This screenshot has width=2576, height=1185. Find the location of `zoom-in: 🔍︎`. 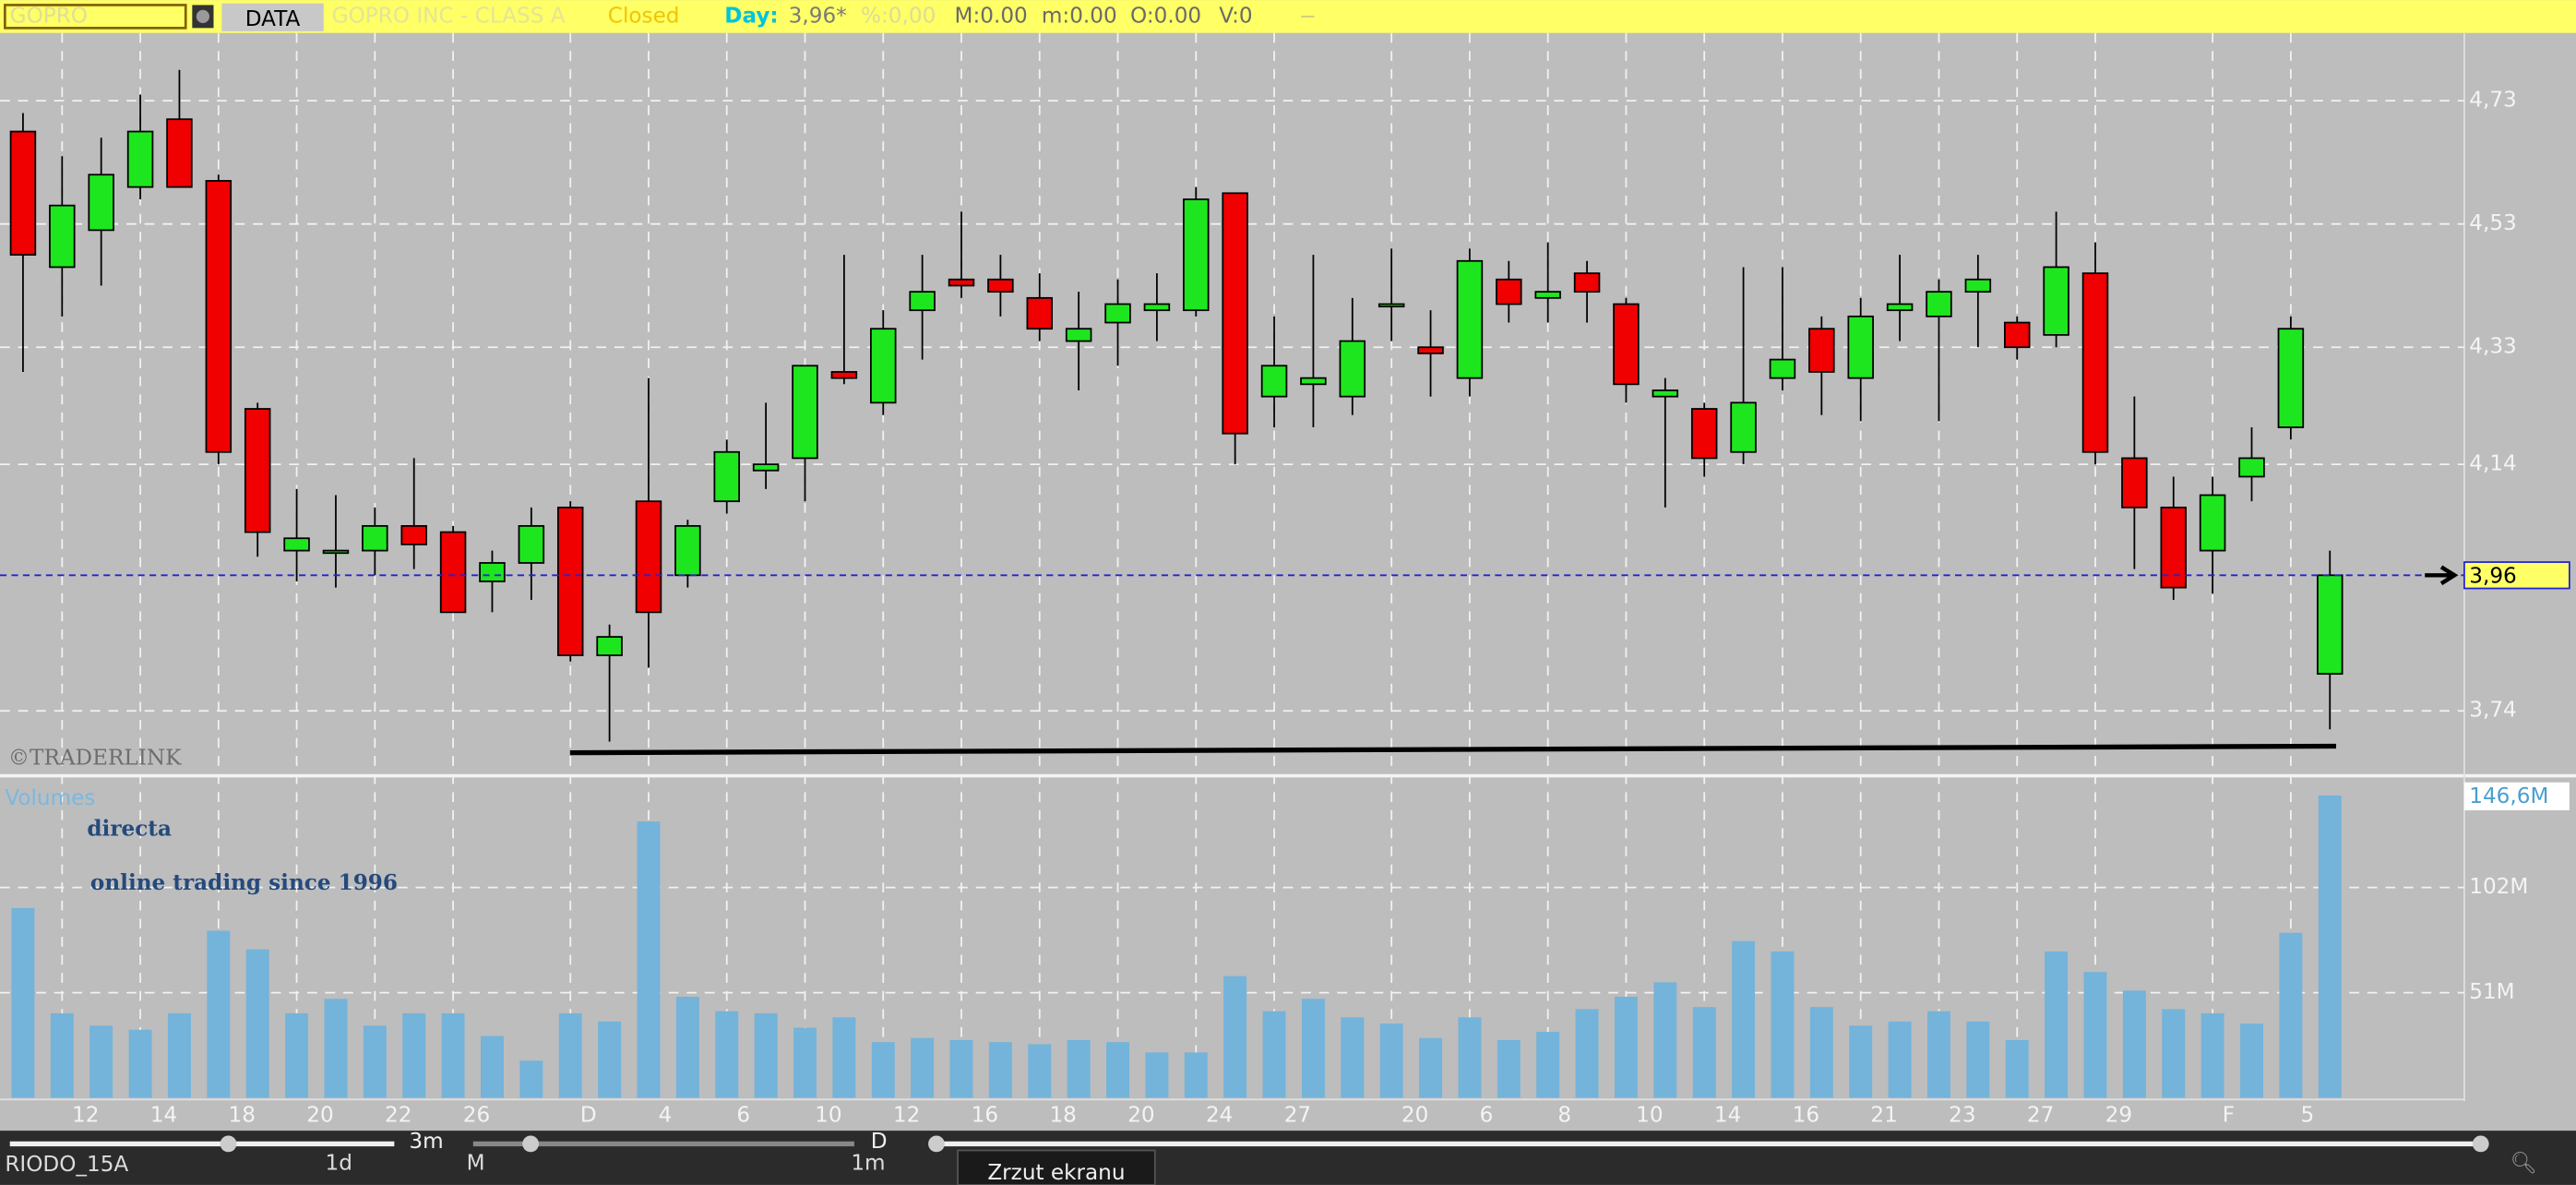

zoom-in: 🔍︎ is located at coordinates (2523, 1163).